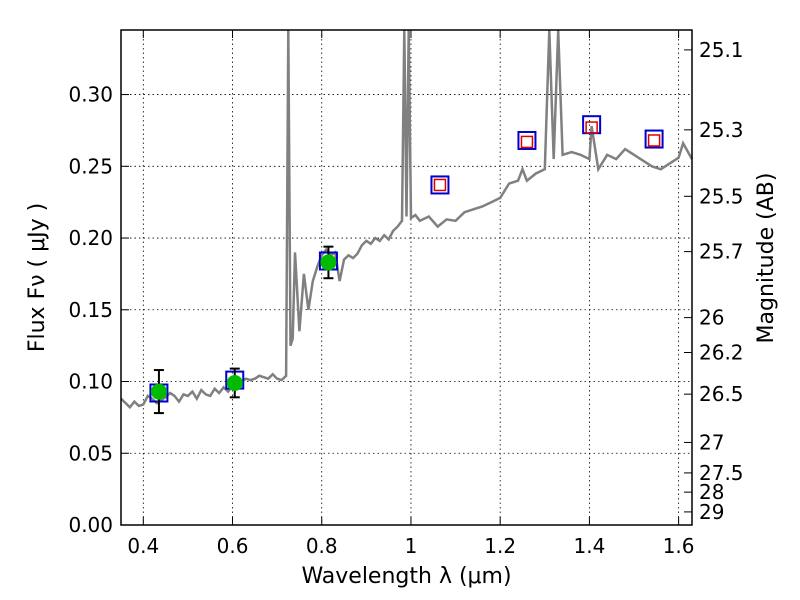  Describe the element at coordinates (90, 310) in the screenshot. I see `y-tick-label: 0.15` at that location.